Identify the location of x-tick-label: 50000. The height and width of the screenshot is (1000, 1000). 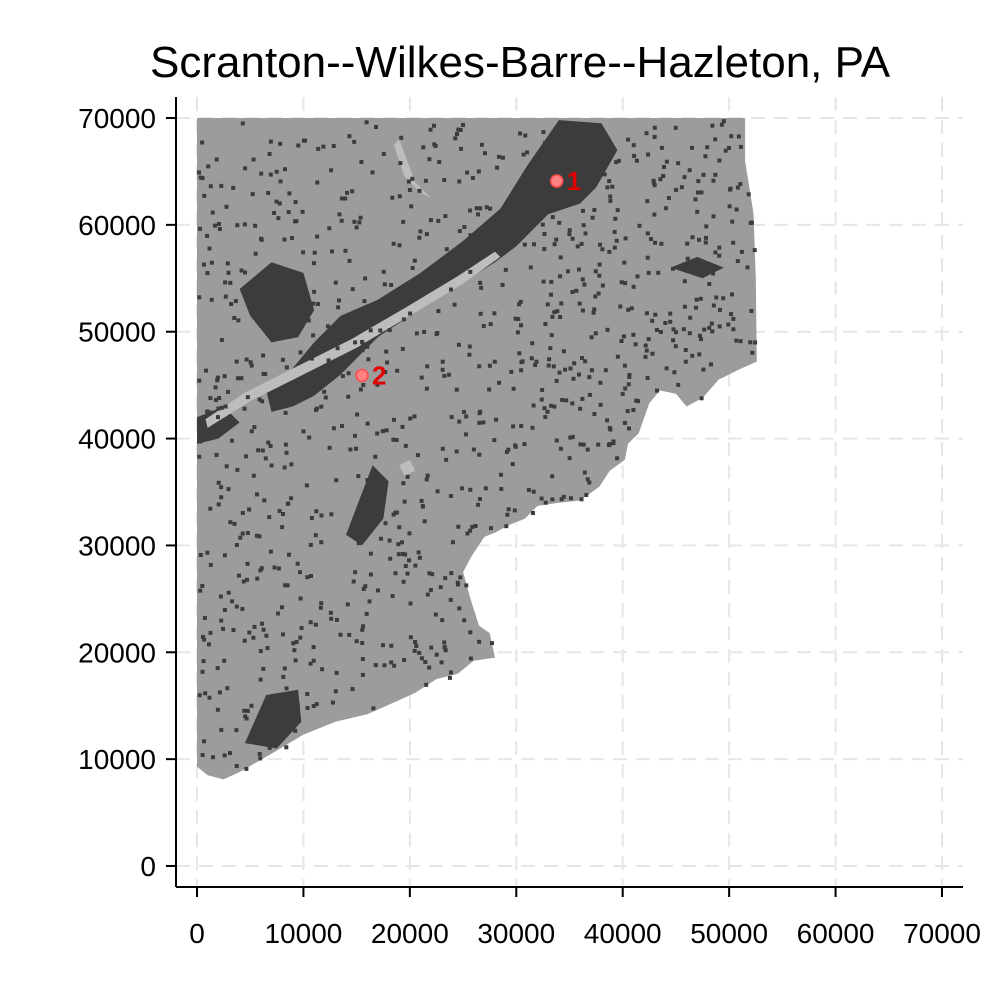
(729, 933).